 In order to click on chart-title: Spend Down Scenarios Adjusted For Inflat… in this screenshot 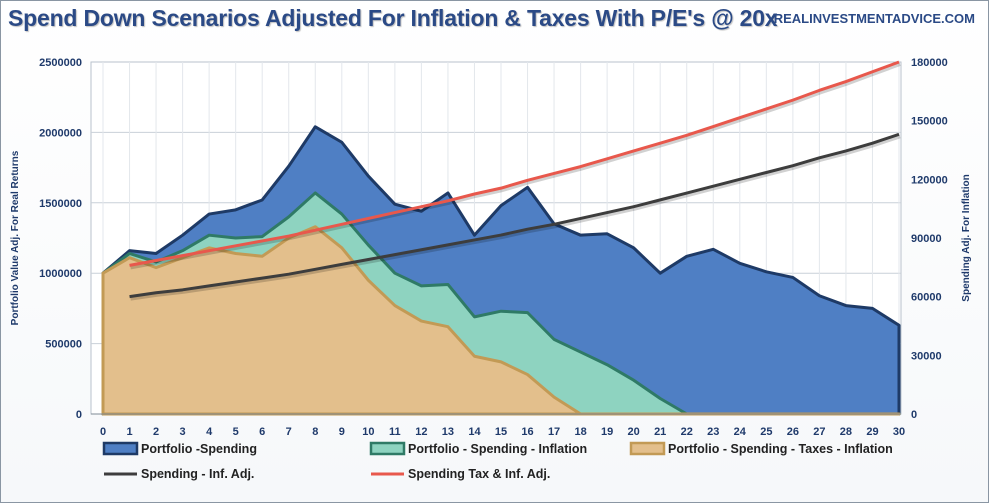, I will do `click(393, 18)`.